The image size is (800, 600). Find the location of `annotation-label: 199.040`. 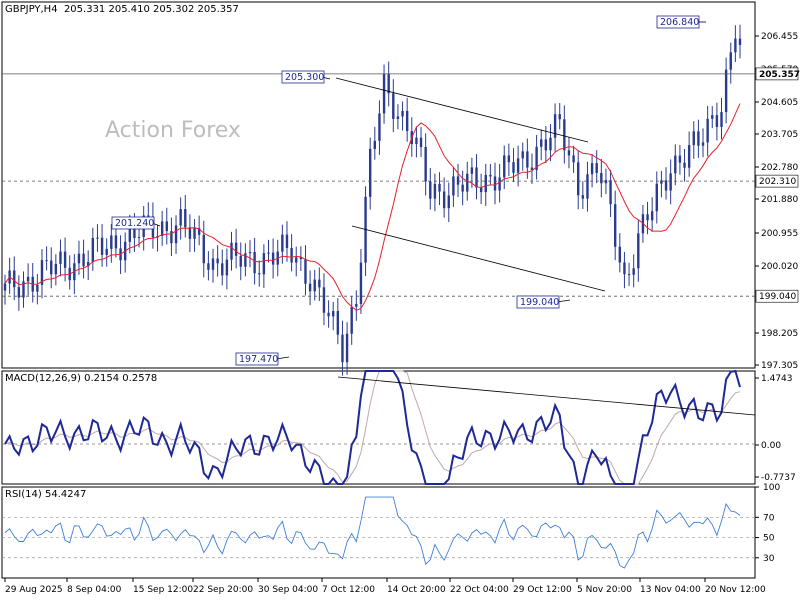

annotation-label: 199.040 is located at coordinates (539, 302).